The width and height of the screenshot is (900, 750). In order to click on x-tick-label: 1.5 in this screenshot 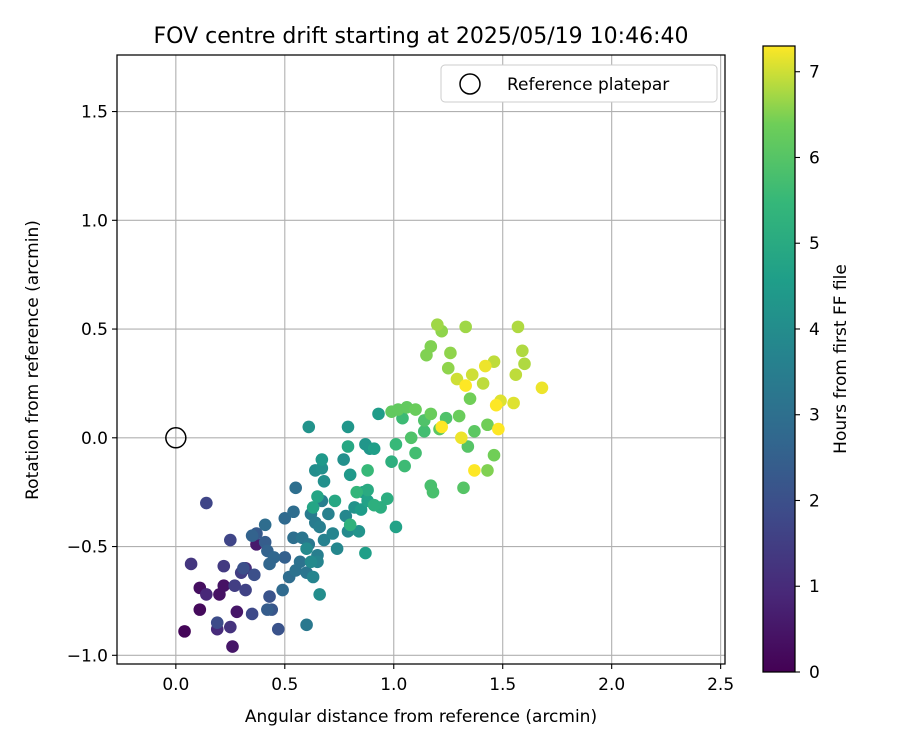, I will do `click(502, 685)`.